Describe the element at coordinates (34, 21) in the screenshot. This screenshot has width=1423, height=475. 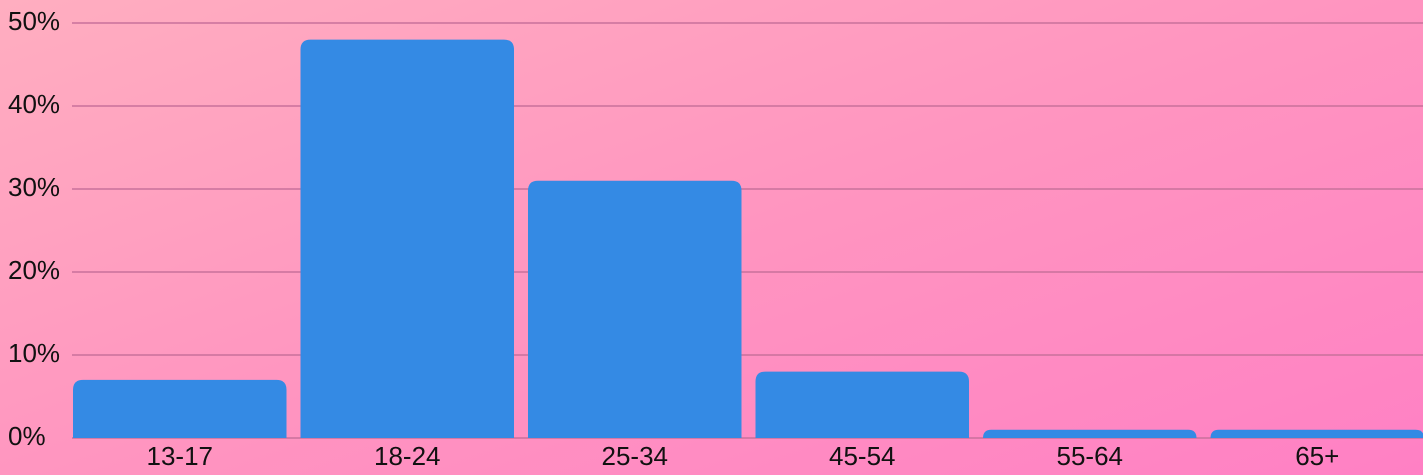
I see `y-tick-label: 50%` at that location.